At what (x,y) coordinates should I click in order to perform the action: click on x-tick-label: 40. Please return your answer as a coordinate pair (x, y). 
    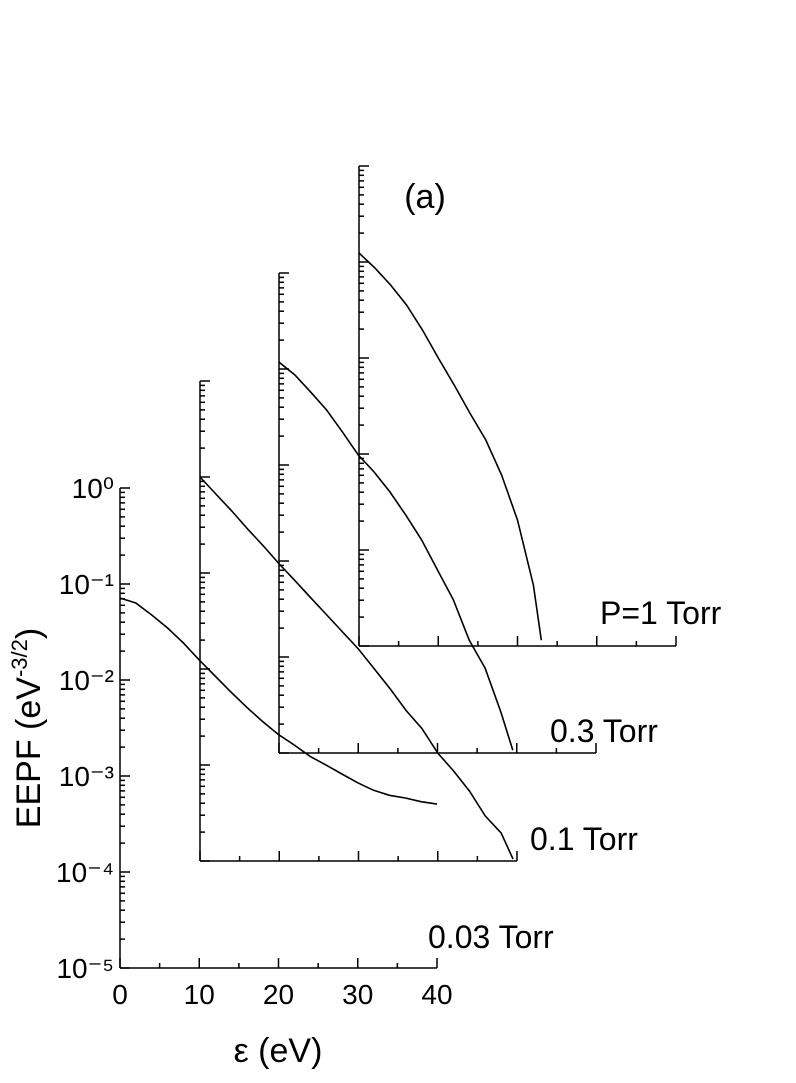
    Looking at the image, I should click on (436, 994).